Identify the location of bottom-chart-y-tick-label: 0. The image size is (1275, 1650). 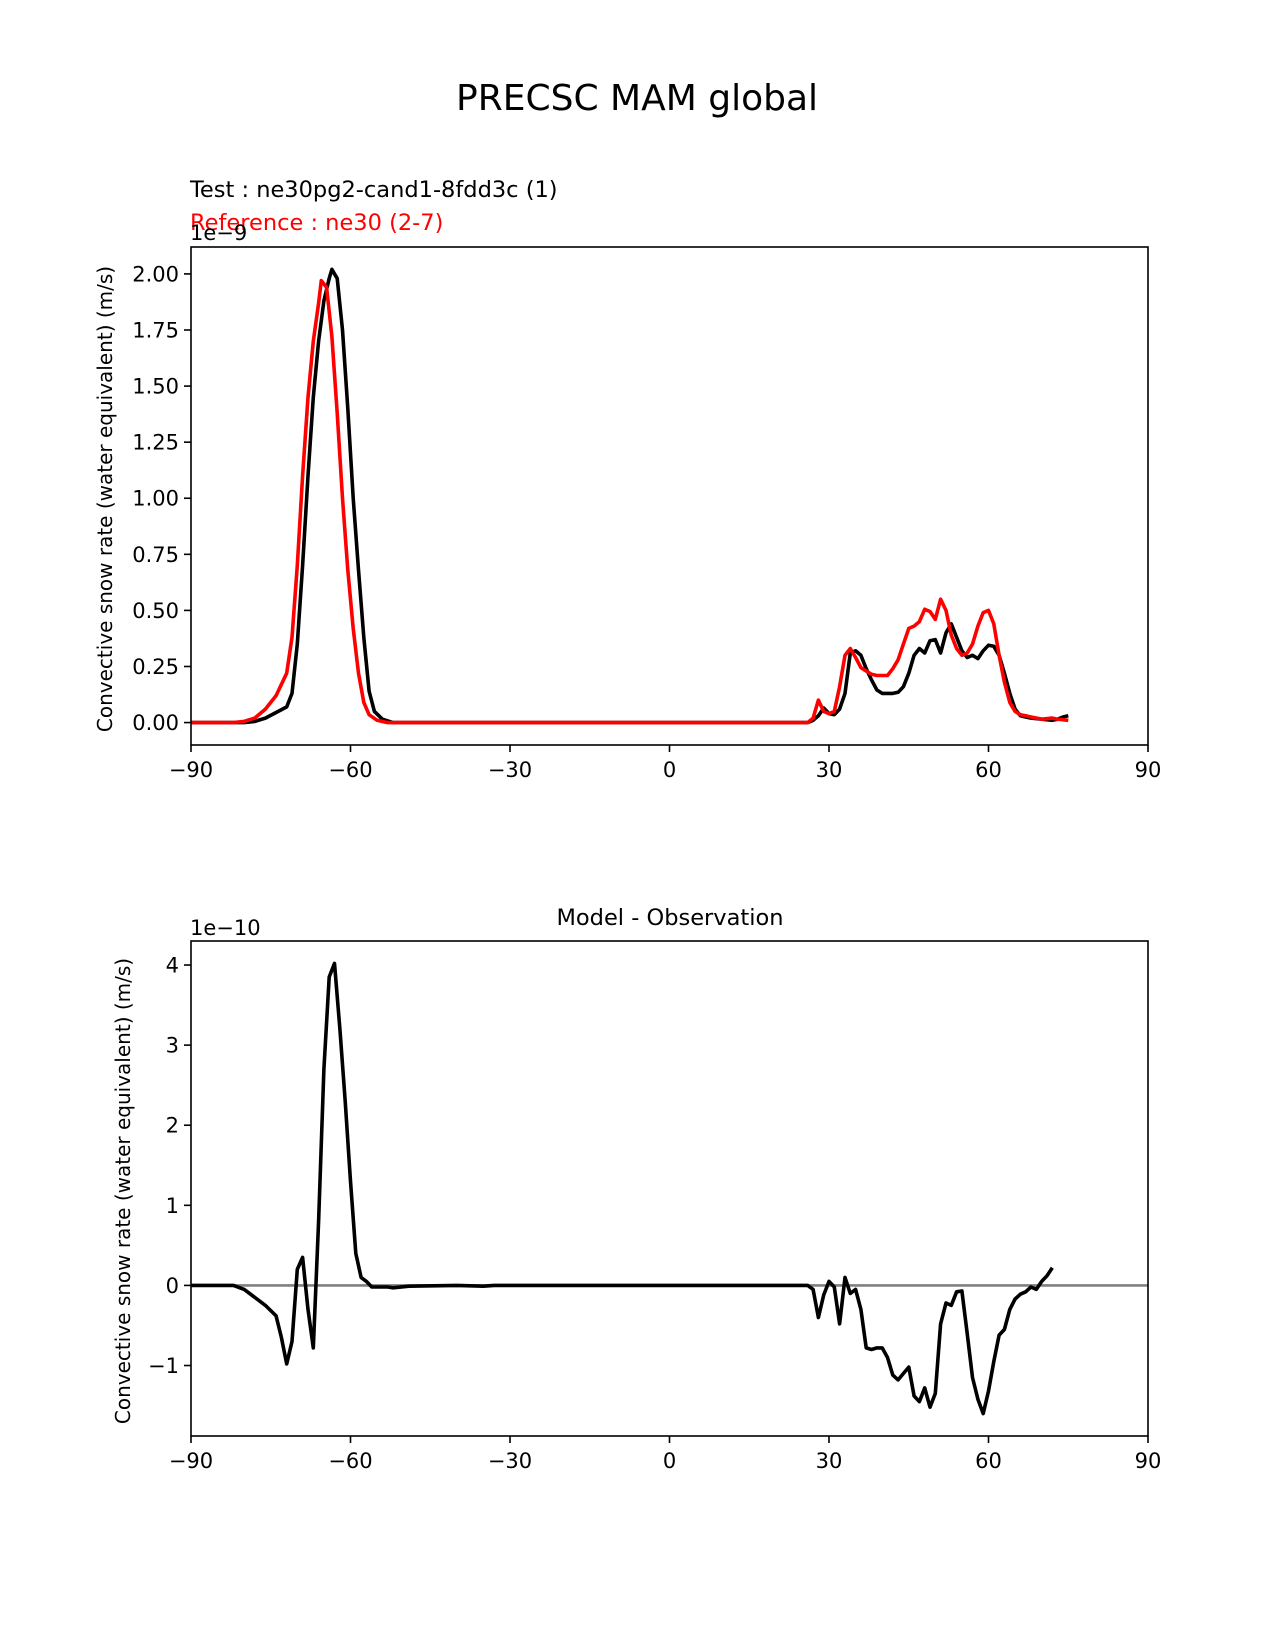
(172, 1286).